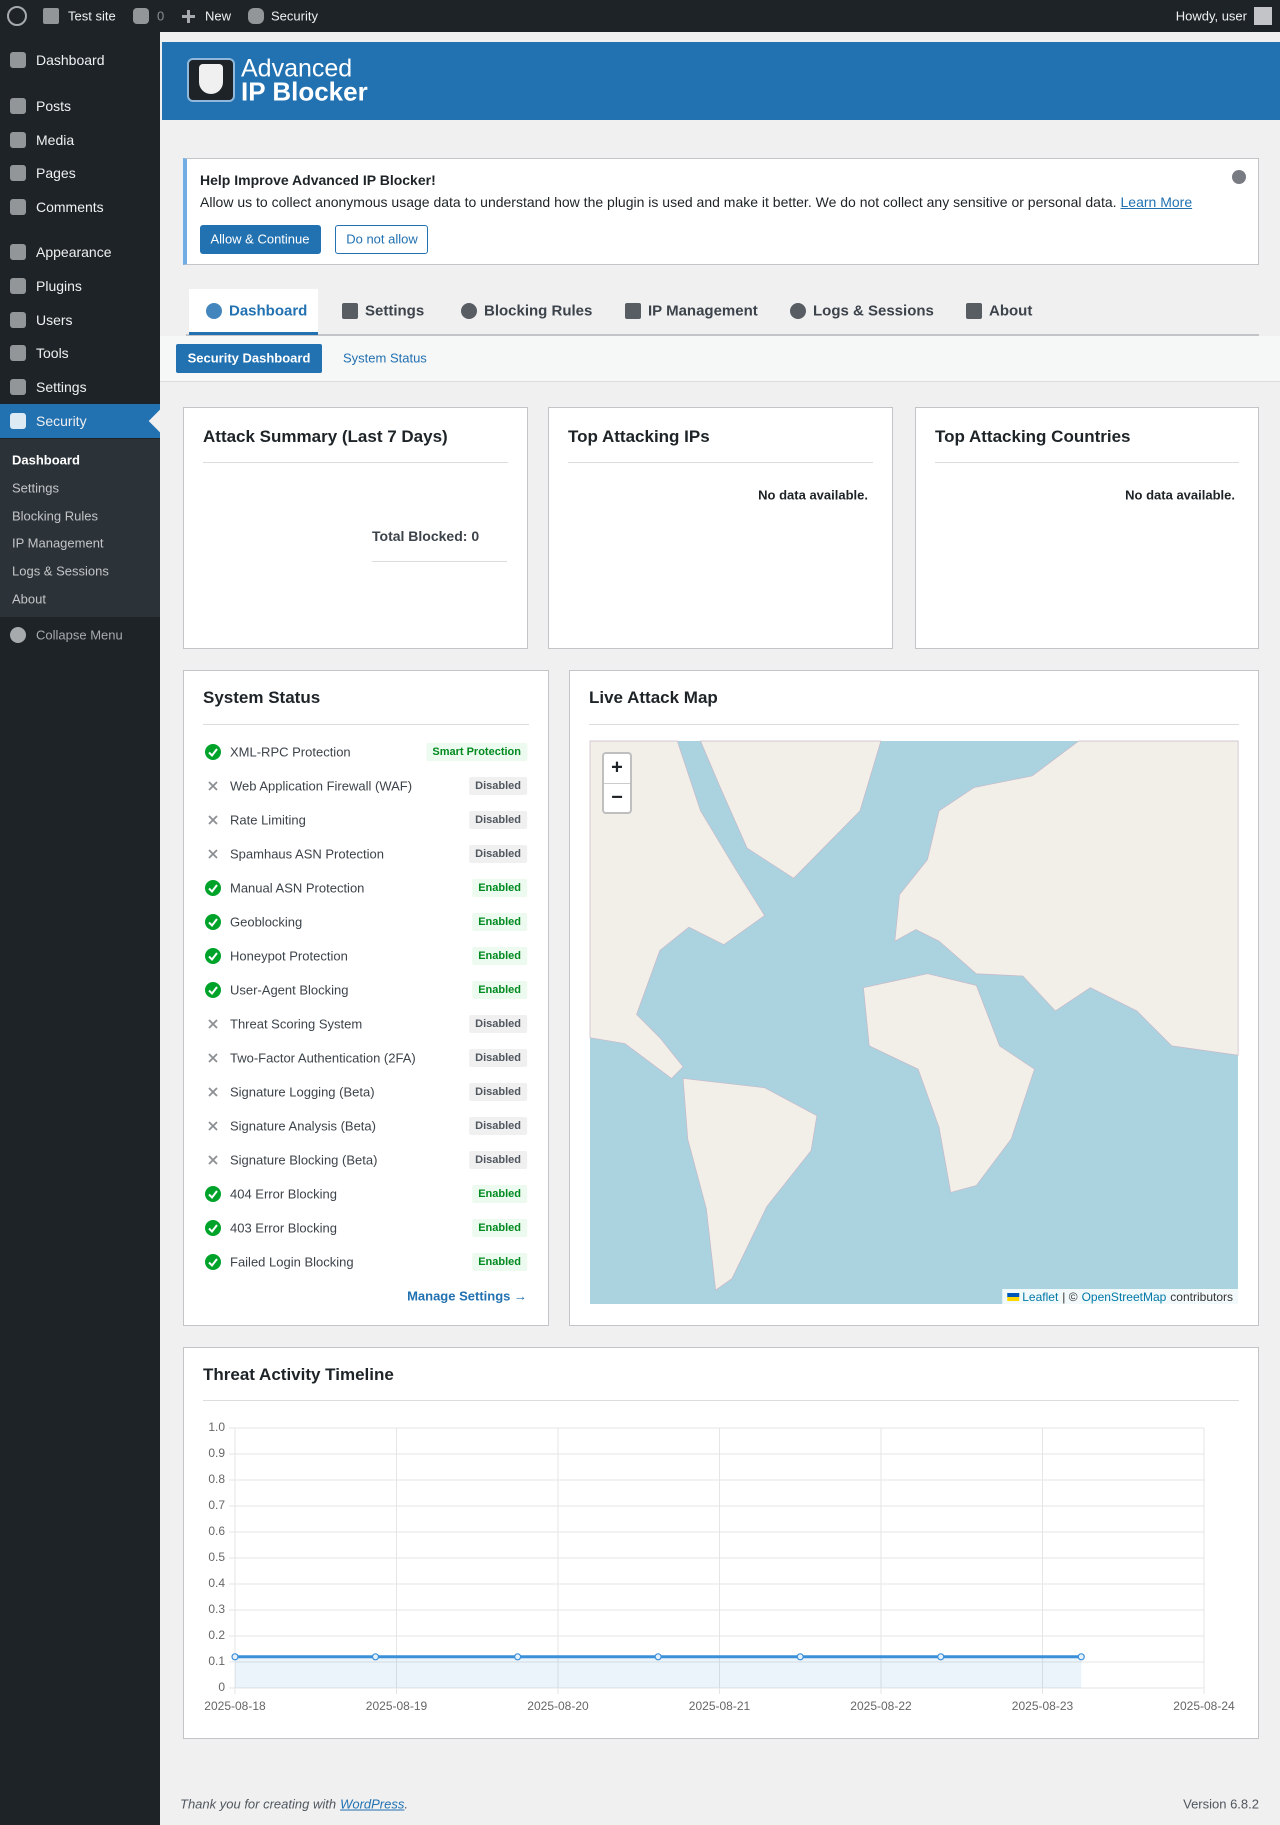 This screenshot has width=1280, height=1825. What do you see at coordinates (216, 1453) in the screenshot?
I see `y-tick-label: 0.9` at bounding box center [216, 1453].